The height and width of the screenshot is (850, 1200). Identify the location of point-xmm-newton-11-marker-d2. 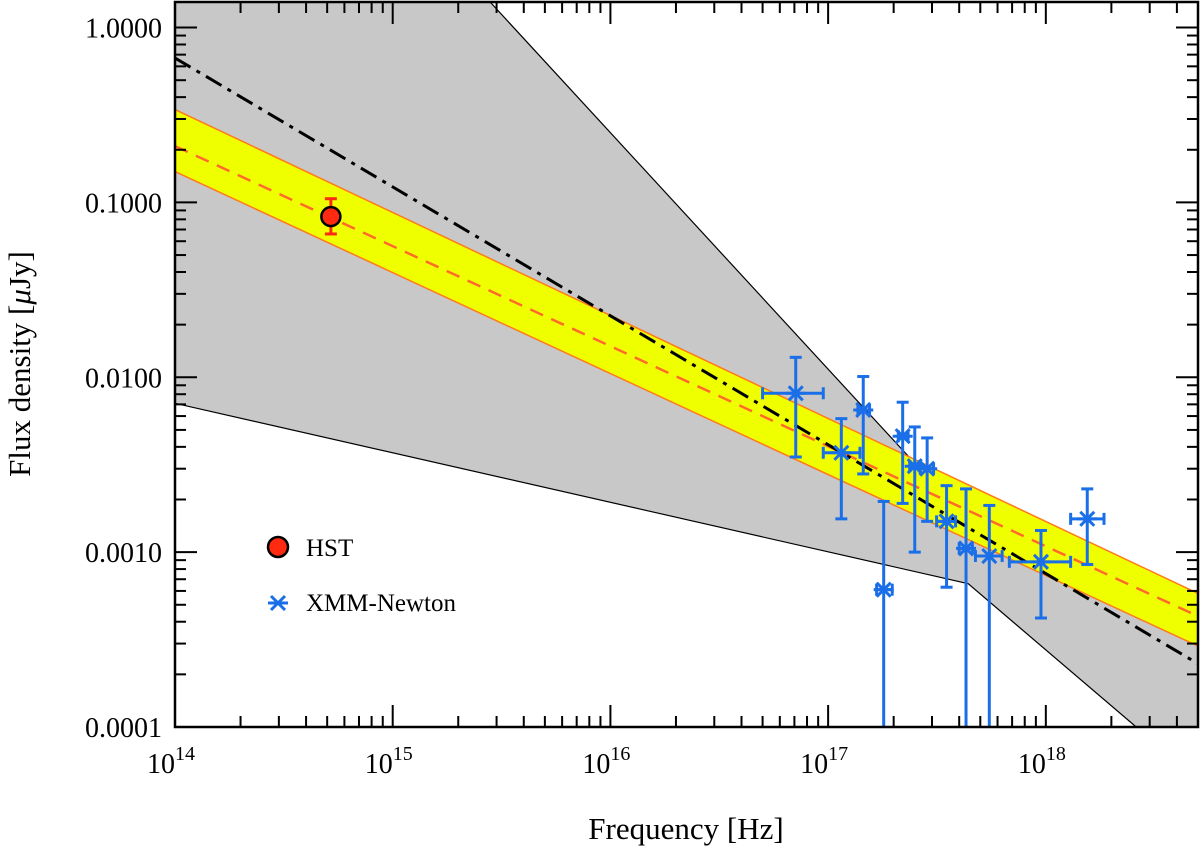
(1087, 518).